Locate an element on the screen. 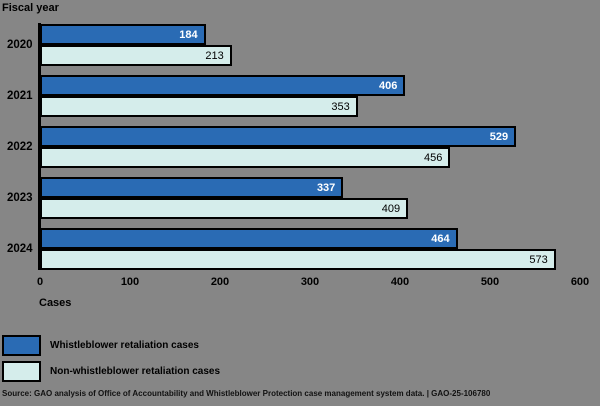 Image resolution: width=600 pixels, height=406 pixels. x-tick-label-500: 500 is located at coordinates (490, 282).